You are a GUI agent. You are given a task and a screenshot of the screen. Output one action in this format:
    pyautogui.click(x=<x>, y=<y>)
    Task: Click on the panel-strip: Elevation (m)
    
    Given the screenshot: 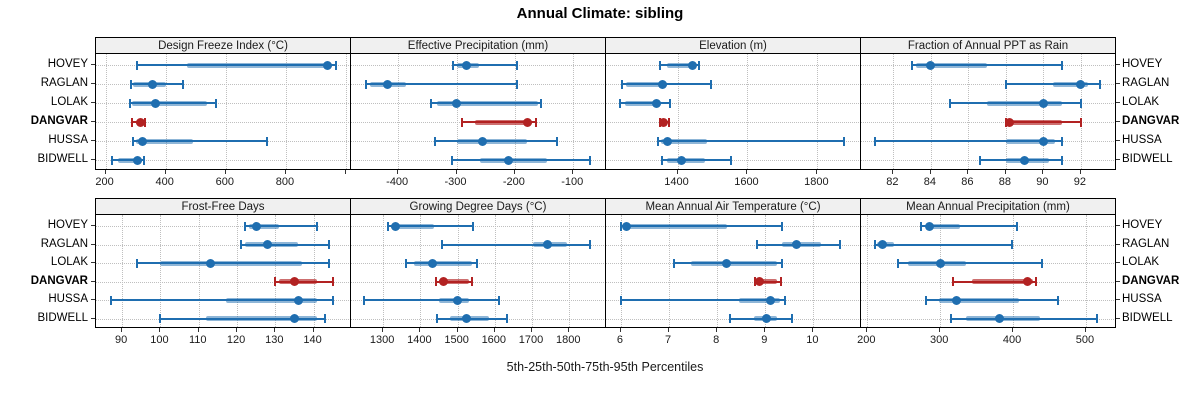 What is the action you would take?
    pyautogui.click(x=733, y=45)
    